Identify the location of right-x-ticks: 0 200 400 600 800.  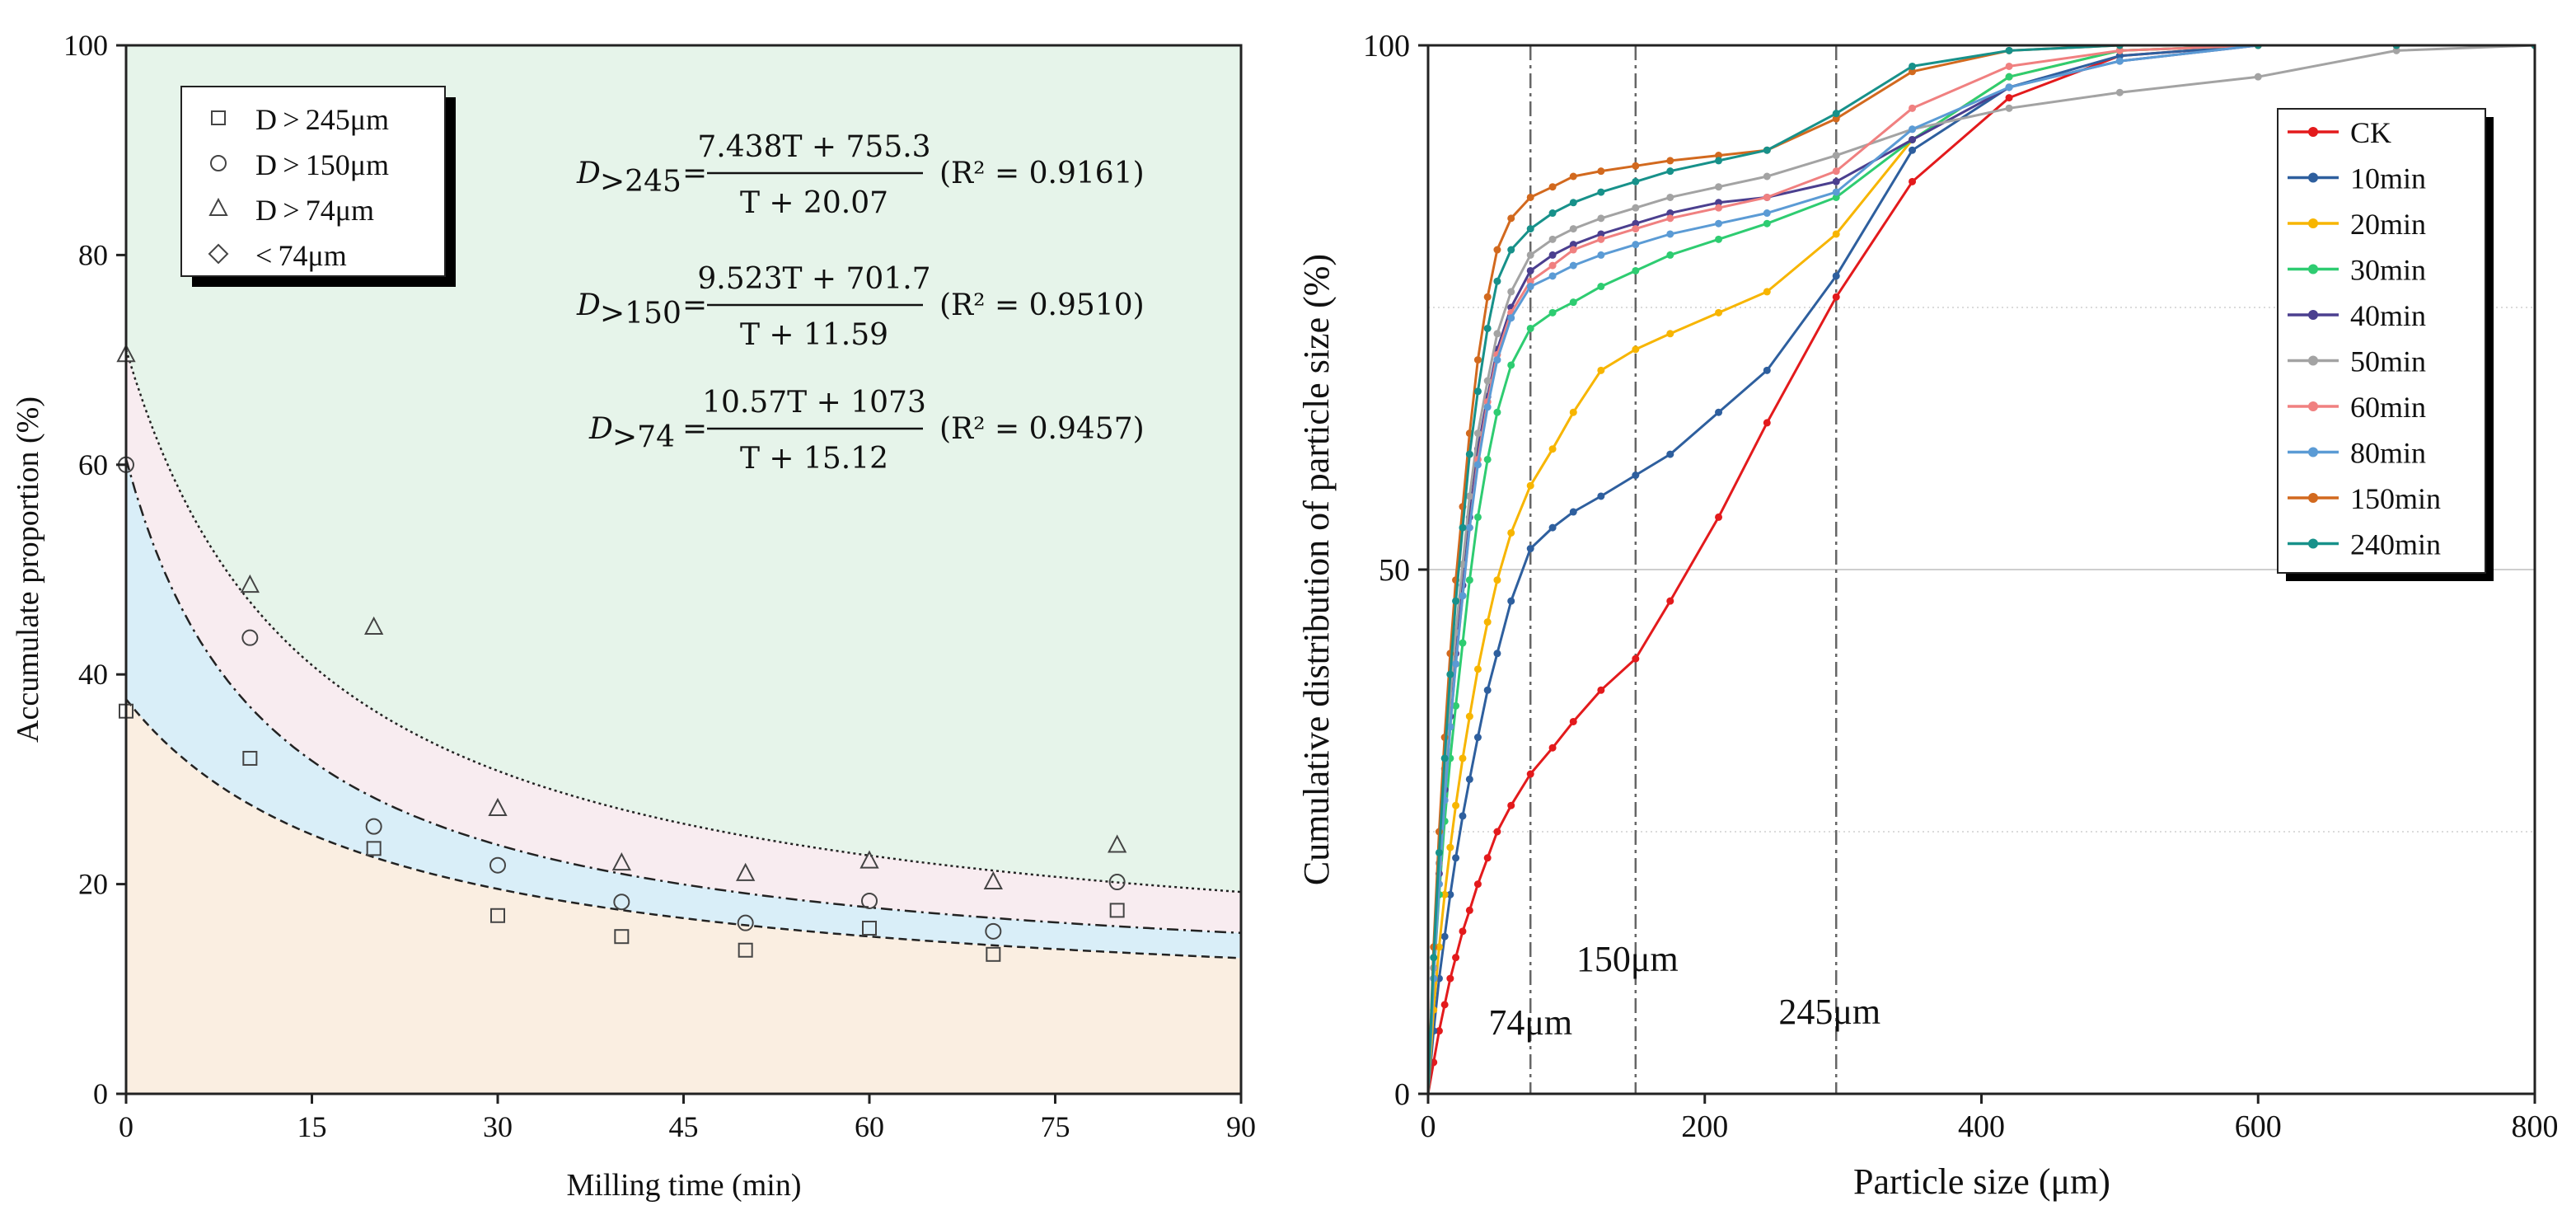
(1990, 1119).